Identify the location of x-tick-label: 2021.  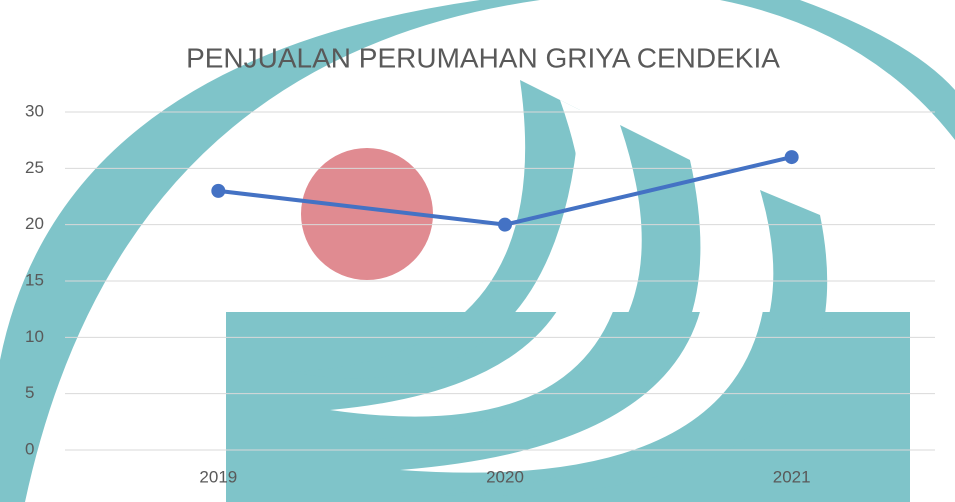
(792, 476).